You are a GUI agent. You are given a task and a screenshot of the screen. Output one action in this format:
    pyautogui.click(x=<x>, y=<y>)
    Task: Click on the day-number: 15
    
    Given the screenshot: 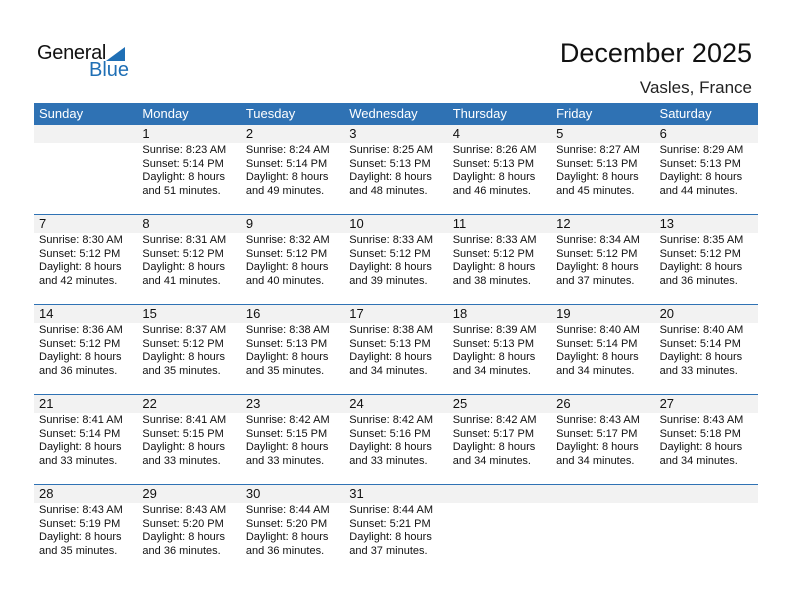 What is the action you would take?
    pyautogui.click(x=149, y=313)
    